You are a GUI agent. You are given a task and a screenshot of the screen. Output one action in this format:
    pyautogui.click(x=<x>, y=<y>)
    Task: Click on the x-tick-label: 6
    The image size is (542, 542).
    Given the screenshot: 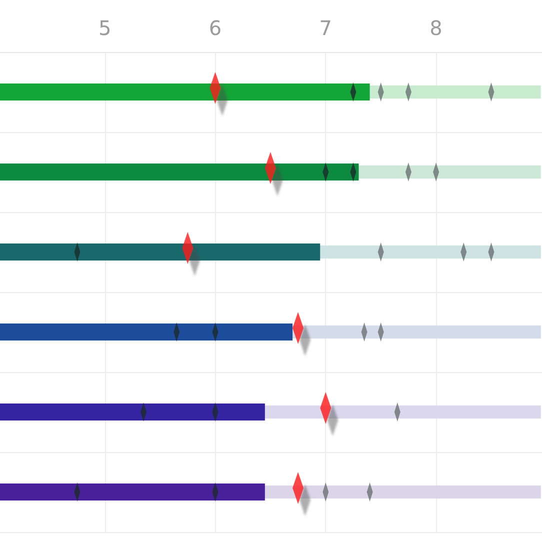 What is the action you would take?
    pyautogui.click(x=215, y=28)
    